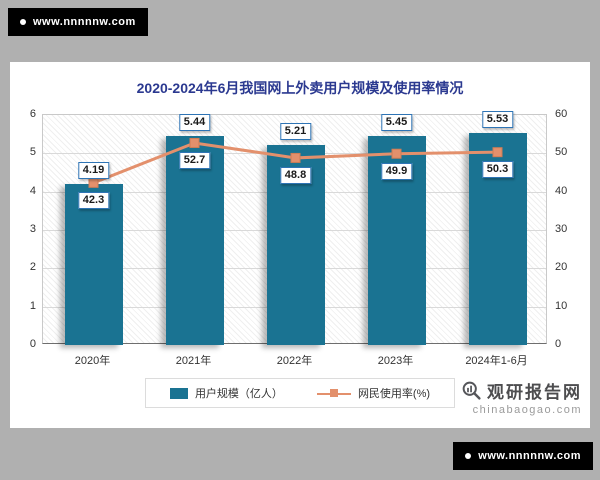 This screenshot has width=600, height=480. What do you see at coordinates (295, 175) in the screenshot?
I see `line-value-label: 48.8` at bounding box center [295, 175].